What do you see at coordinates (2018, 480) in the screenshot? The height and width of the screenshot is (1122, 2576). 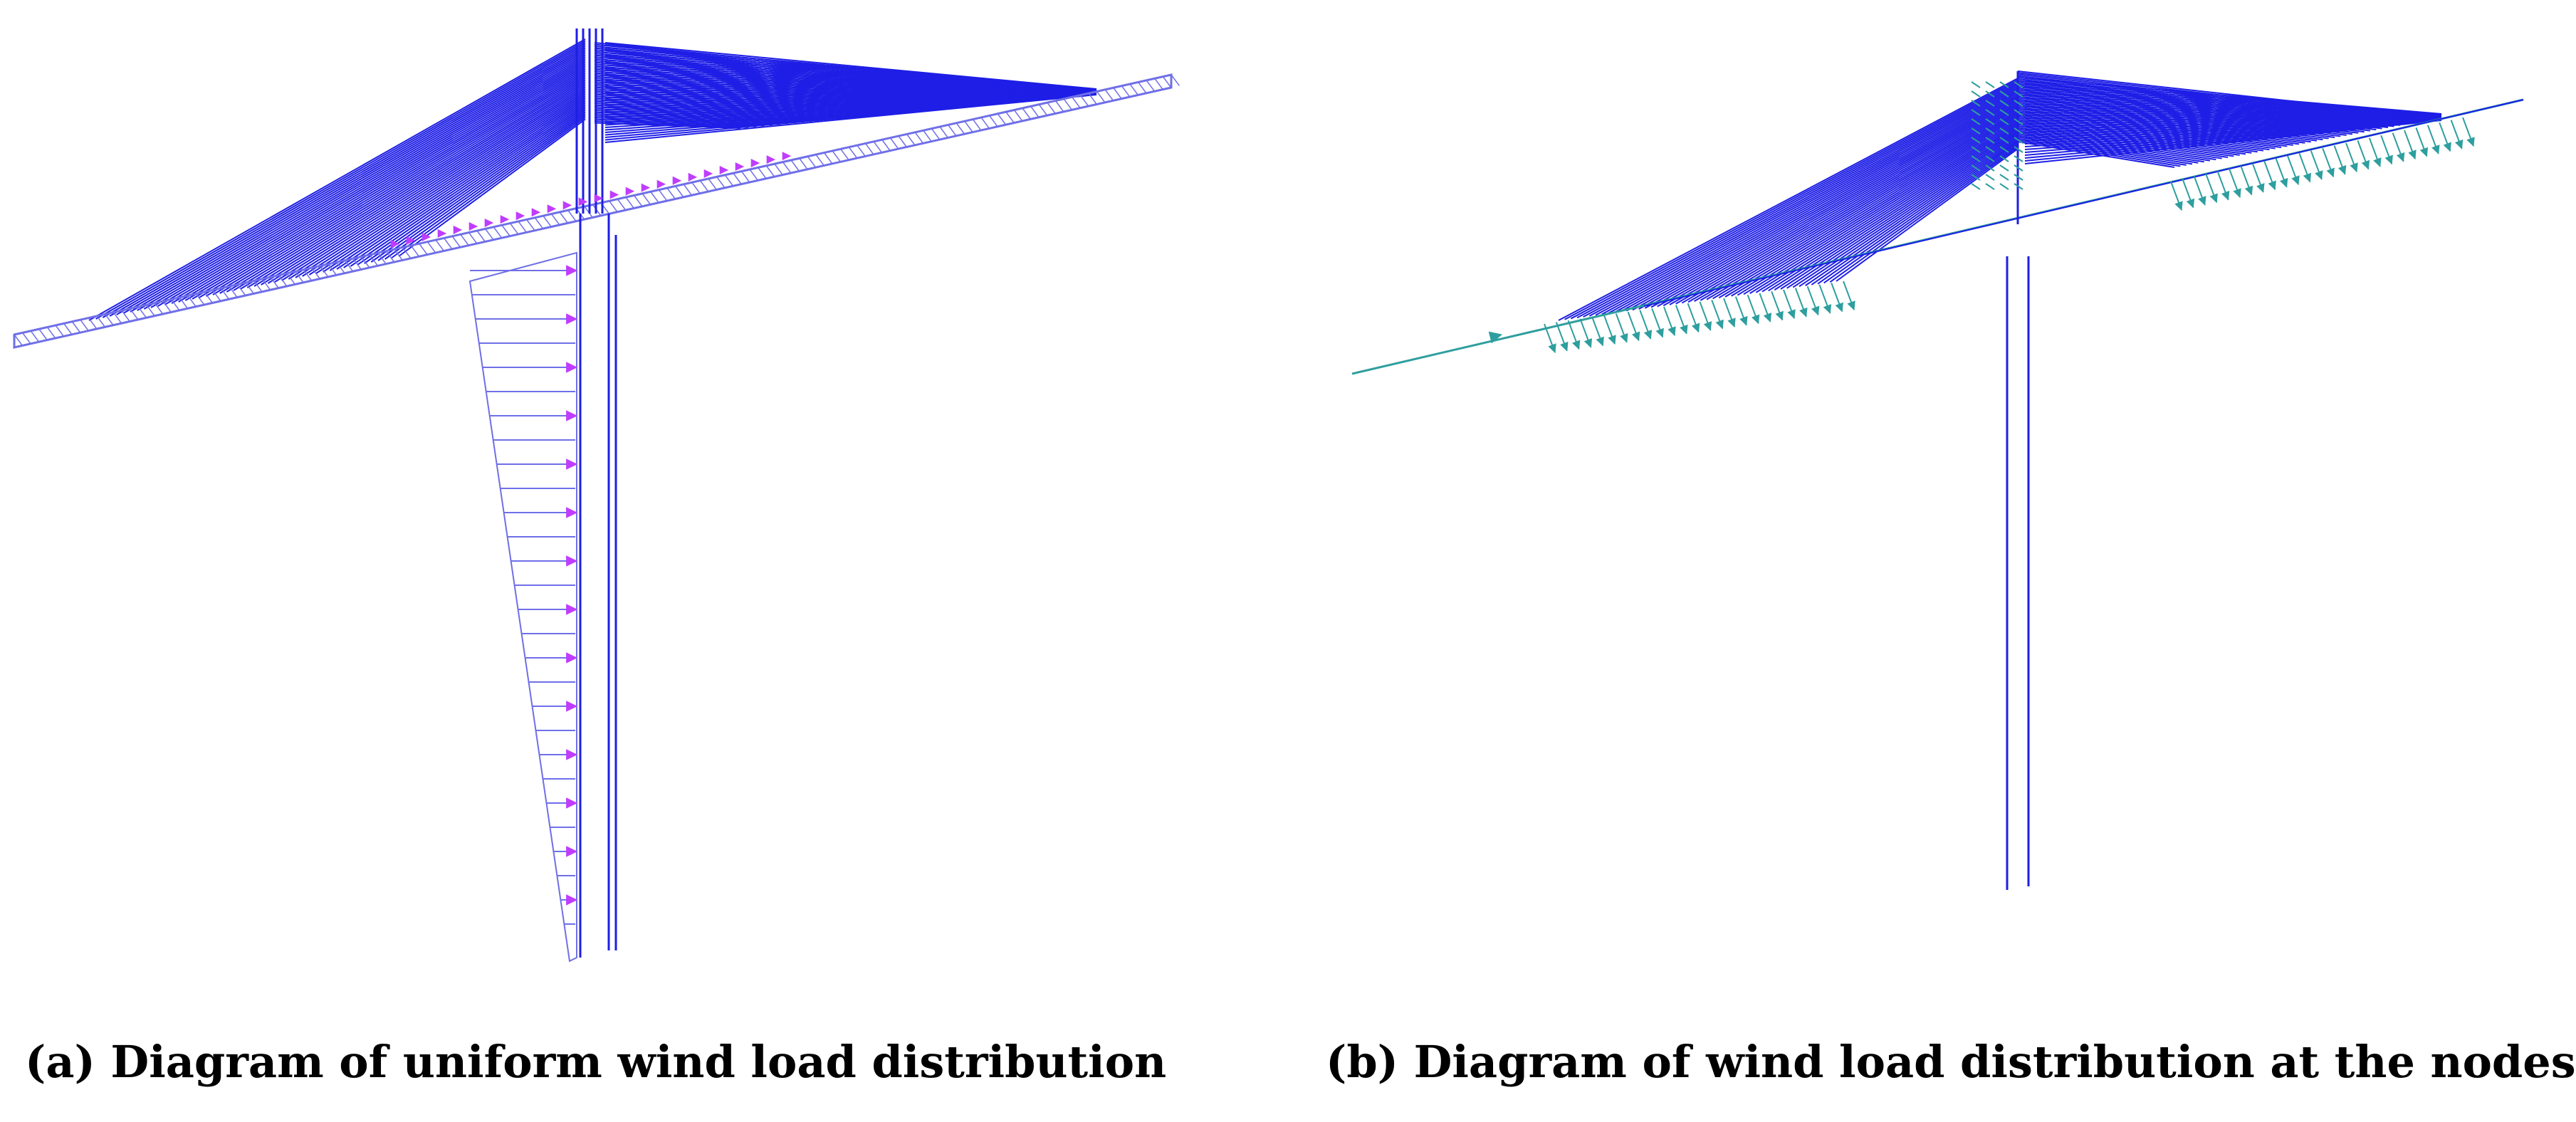 I see `tower-pylon` at bounding box center [2018, 480].